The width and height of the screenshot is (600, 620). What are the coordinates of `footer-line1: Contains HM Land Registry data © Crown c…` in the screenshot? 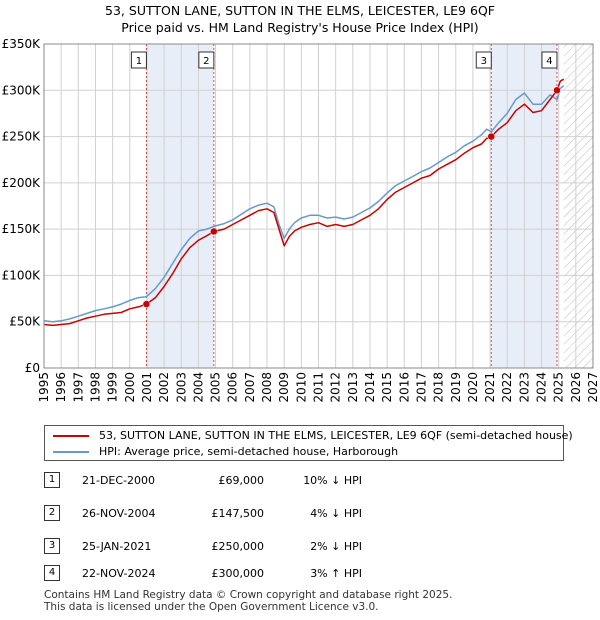 It's located at (248, 595).